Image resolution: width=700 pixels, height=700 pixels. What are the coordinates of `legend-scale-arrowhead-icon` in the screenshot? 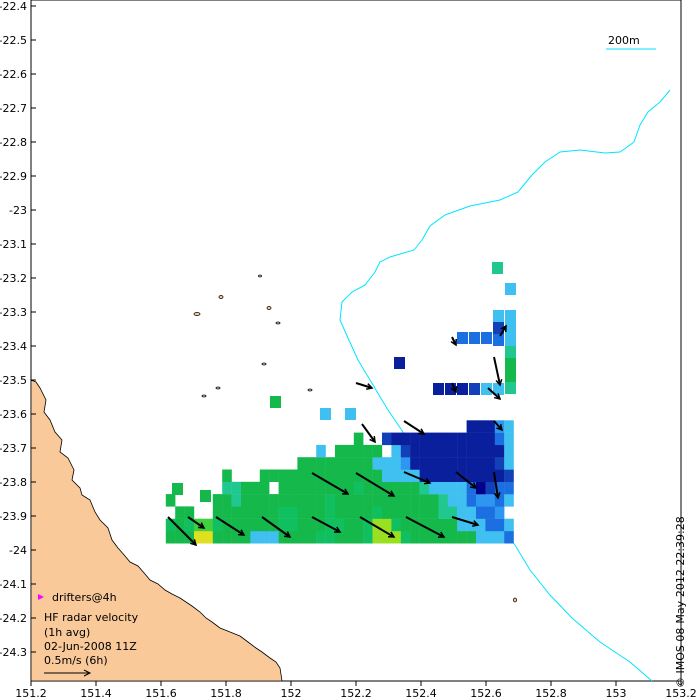 It's located at (87, 673).